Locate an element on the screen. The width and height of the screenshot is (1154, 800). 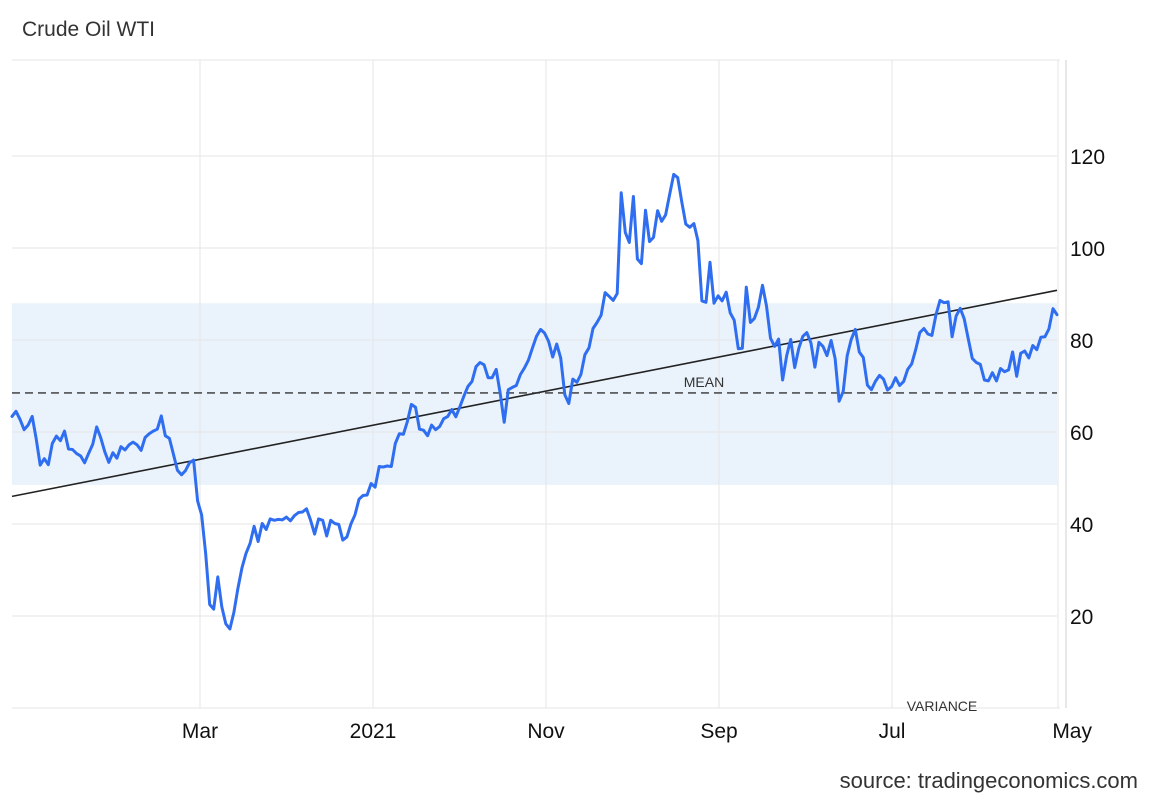
chart-title: Crude Oil WTI is located at coordinates (89, 29).